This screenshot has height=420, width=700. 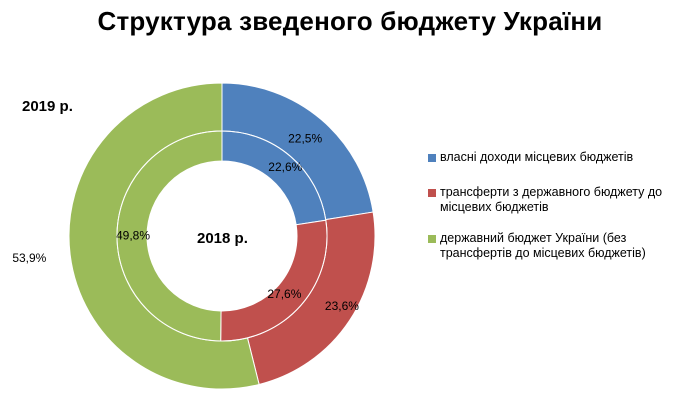 I want to click on outer-ring-label-2: 53,9%, so click(x=29, y=258).